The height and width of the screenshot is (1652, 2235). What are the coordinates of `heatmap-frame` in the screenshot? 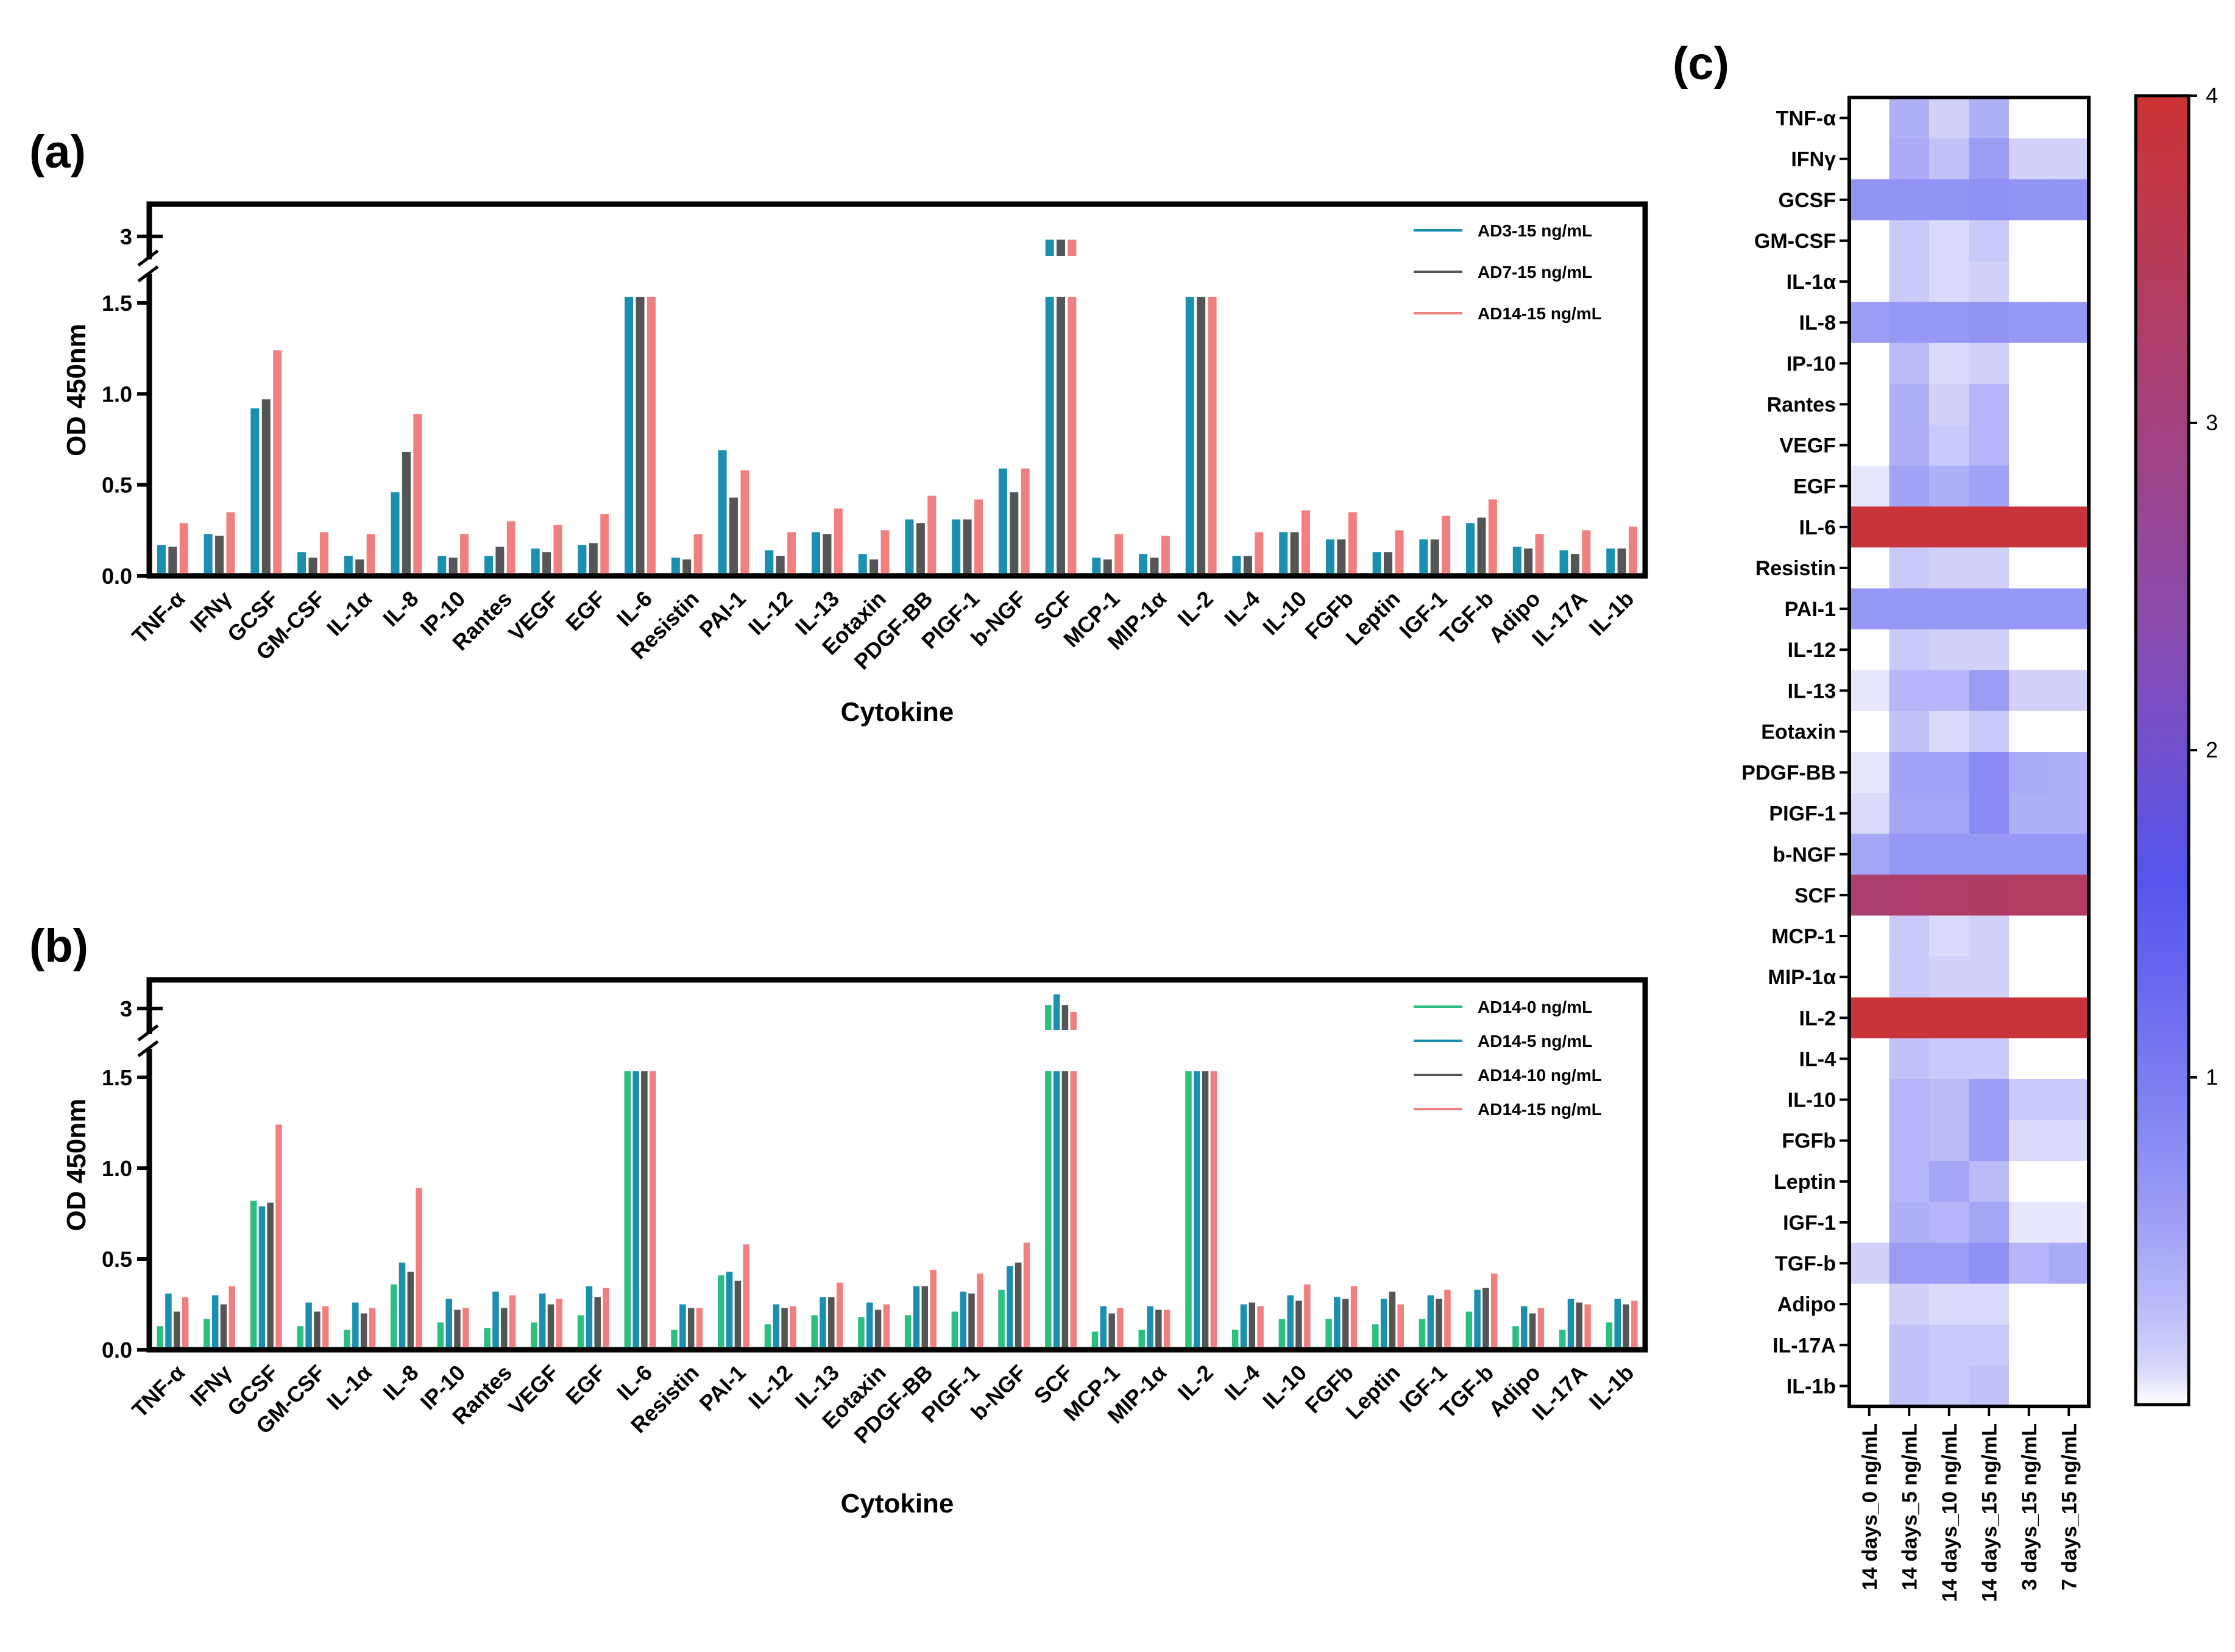 It's located at (1969, 752).